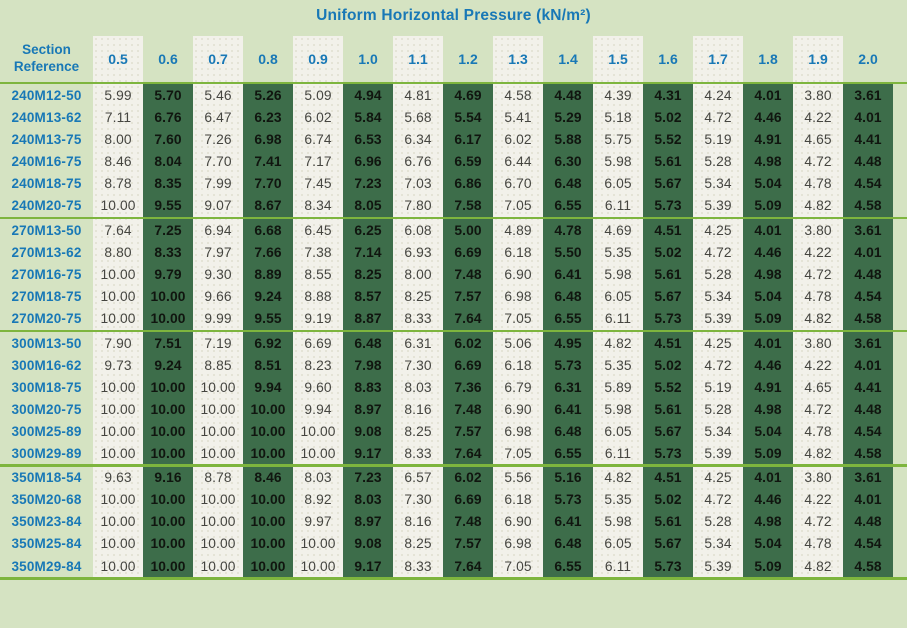 The image size is (907, 628). Describe the element at coordinates (418, 230) in the screenshot. I see `value-cell: 6.08` at that location.